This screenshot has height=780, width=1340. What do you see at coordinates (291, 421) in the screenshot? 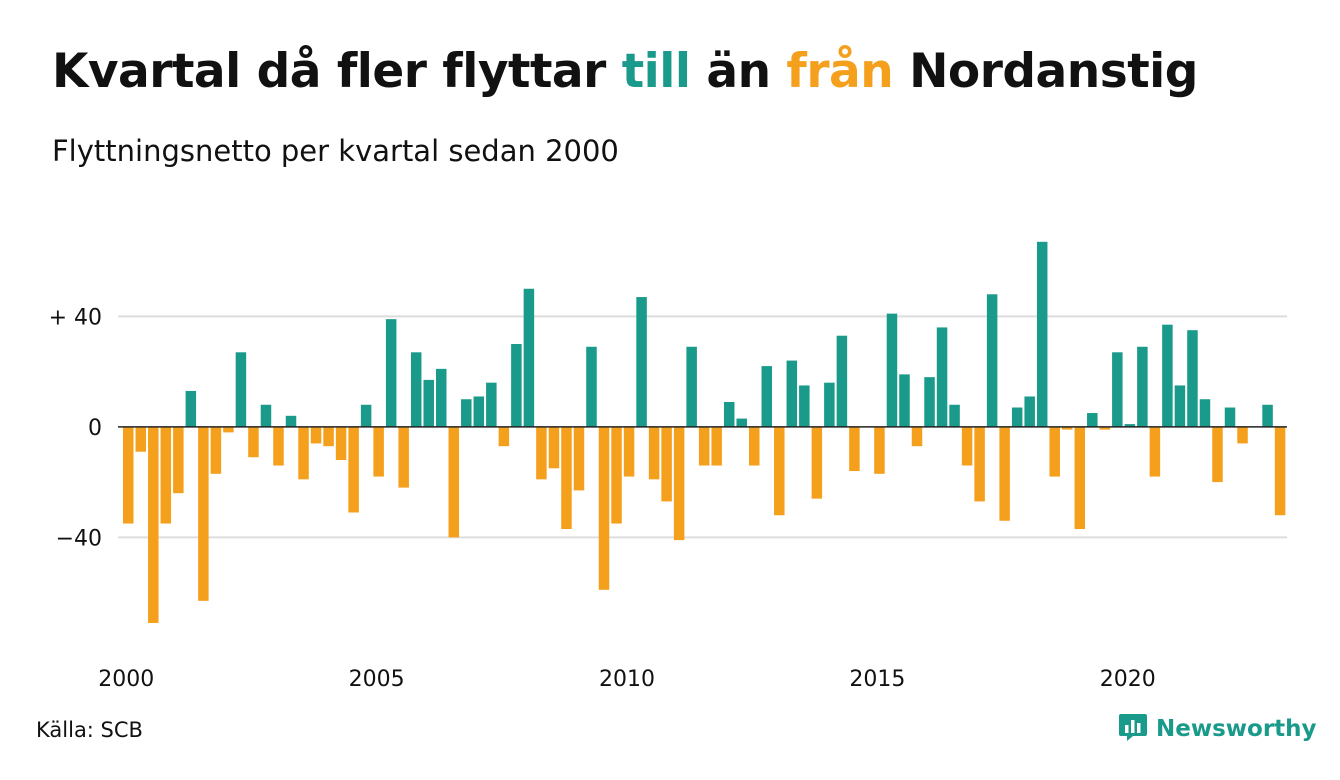
I see `bar-2003-q2` at bounding box center [291, 421].